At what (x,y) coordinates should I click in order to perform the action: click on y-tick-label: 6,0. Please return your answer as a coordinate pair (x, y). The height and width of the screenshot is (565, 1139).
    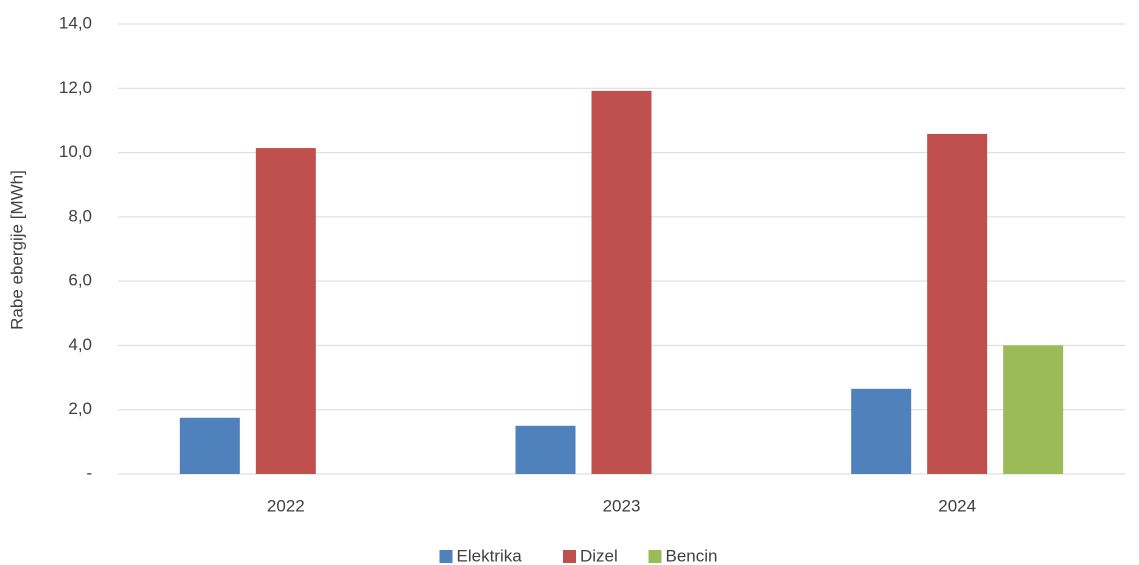
    Looking at the image, I should click on (80, 280).